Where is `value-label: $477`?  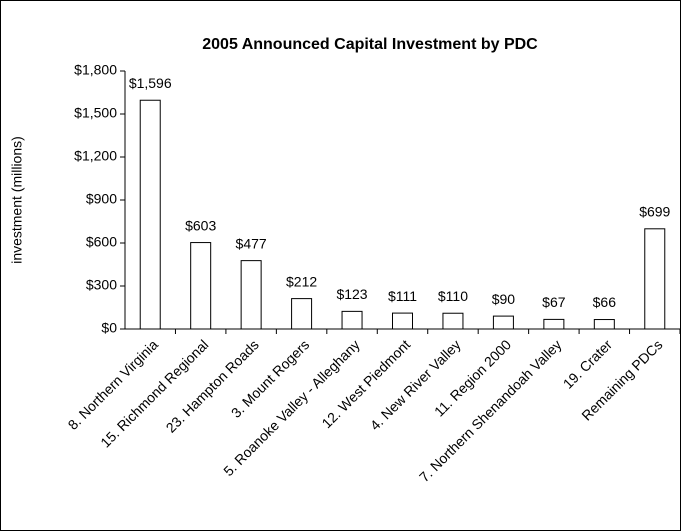 value-label: $477 is located at coordinates (251, 243).